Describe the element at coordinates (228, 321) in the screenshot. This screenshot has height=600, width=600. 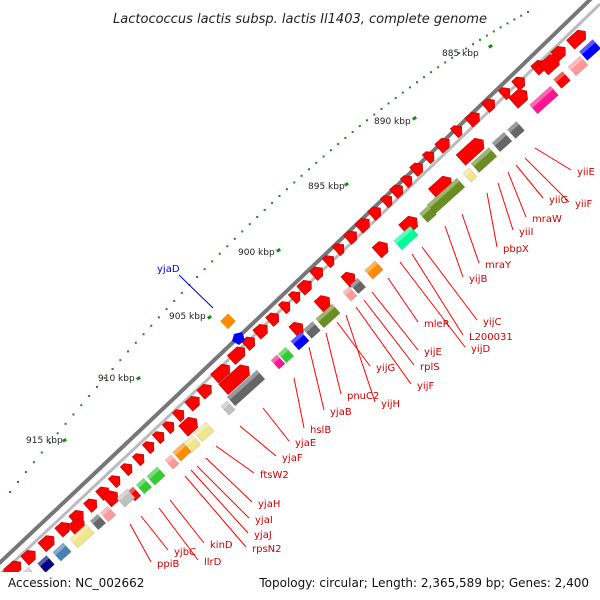
I see `yjaD-feature` at that location.